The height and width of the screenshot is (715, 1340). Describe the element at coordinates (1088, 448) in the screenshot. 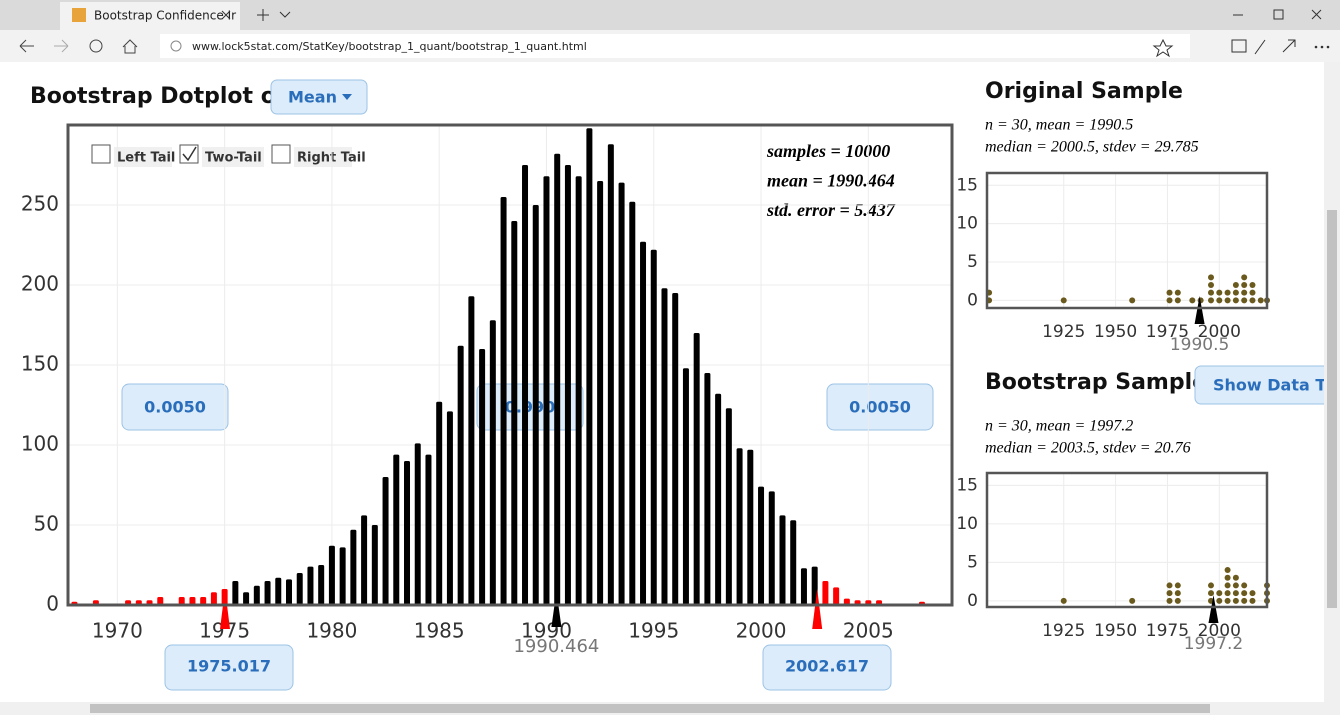

I see `bootstrap-stat: median = 2003.5, stdev = 20.76` at that location.